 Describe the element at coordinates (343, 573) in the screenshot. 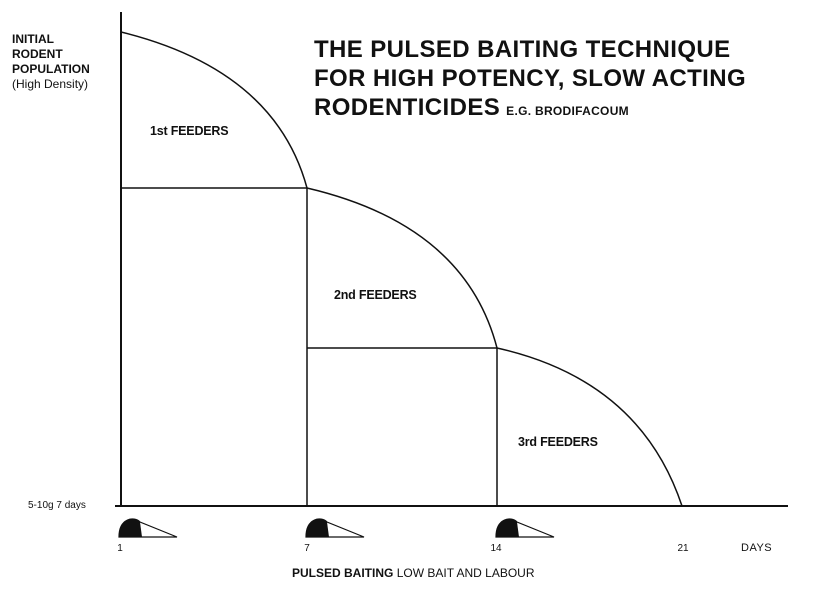

I see `caption-bold: PULSED BAITING` at that location.